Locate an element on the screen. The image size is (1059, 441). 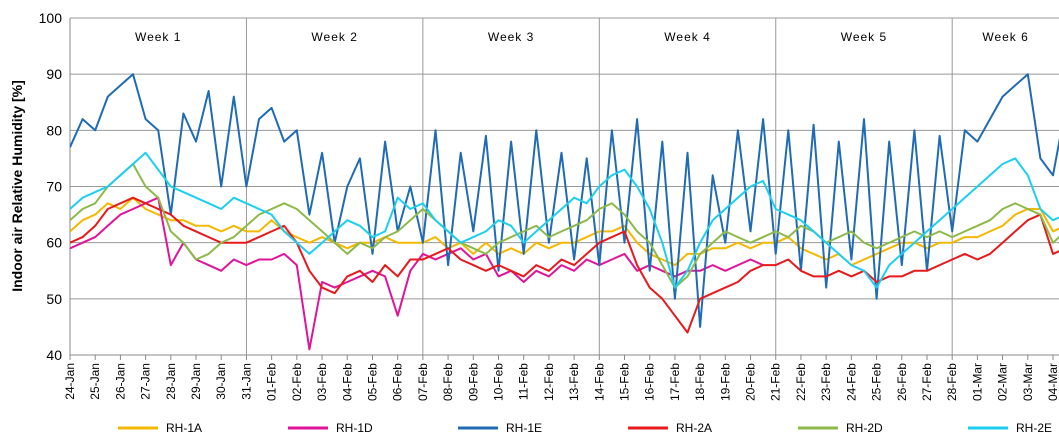
x-tick-label: 02-Feb is located at coordinates (297, 382).